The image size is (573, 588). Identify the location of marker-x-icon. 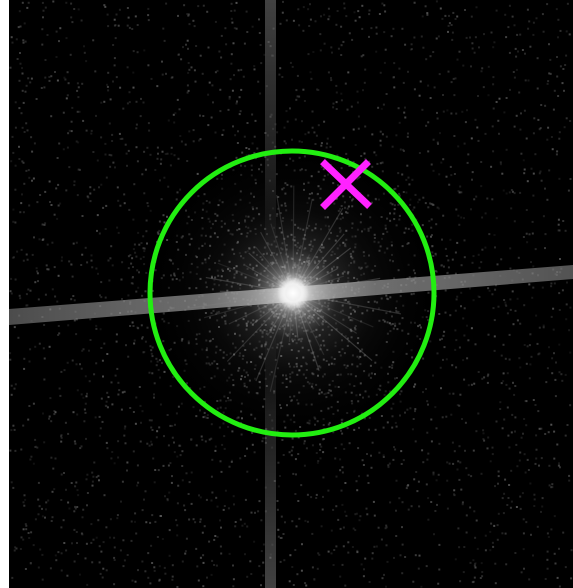
(346, 184).